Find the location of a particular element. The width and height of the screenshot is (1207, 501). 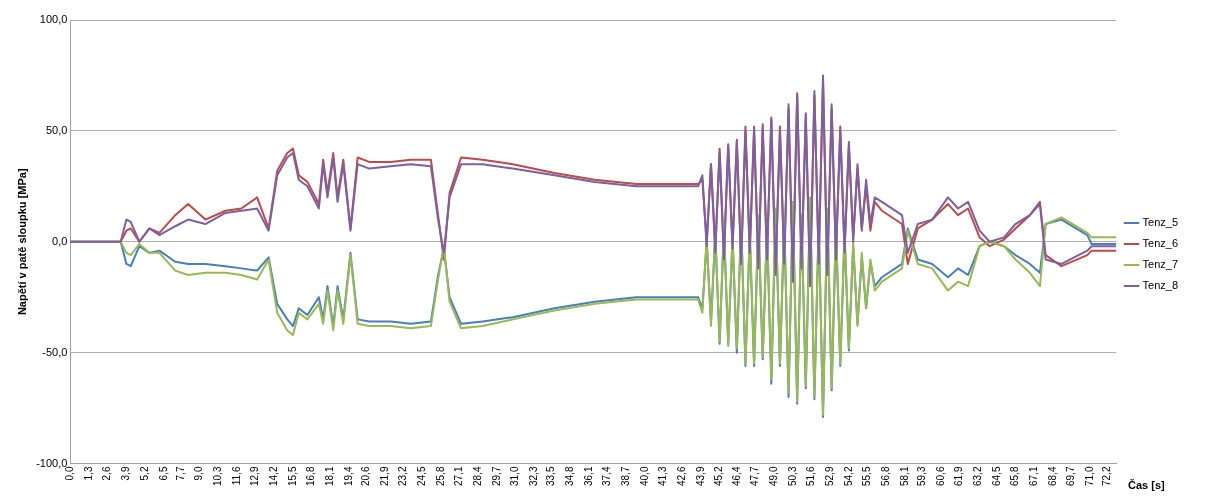

x-tick-label: 43,9 is located at coordinates (700, 476).